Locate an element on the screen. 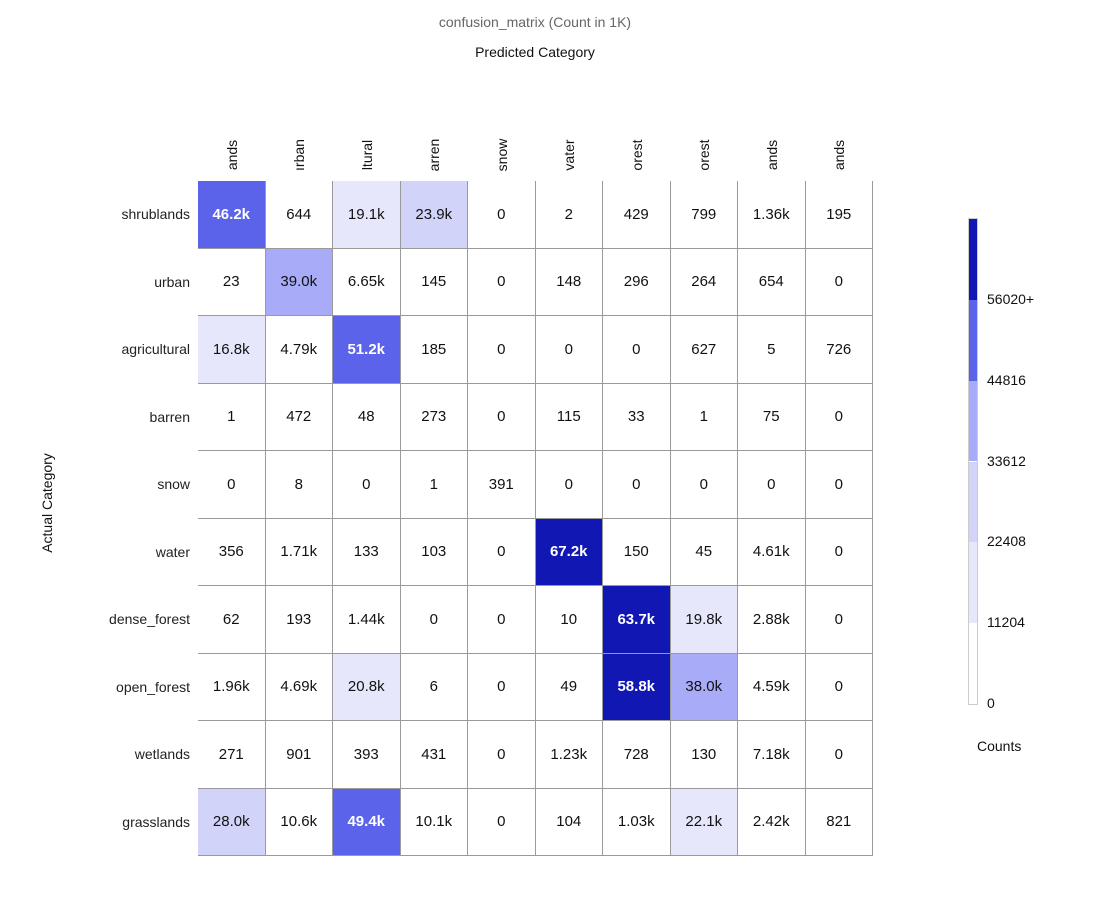 Image resolution: width=1096 pixels, height=910 pixels. heatmap-cell: 51.2k is located at coordinates (367, 350).